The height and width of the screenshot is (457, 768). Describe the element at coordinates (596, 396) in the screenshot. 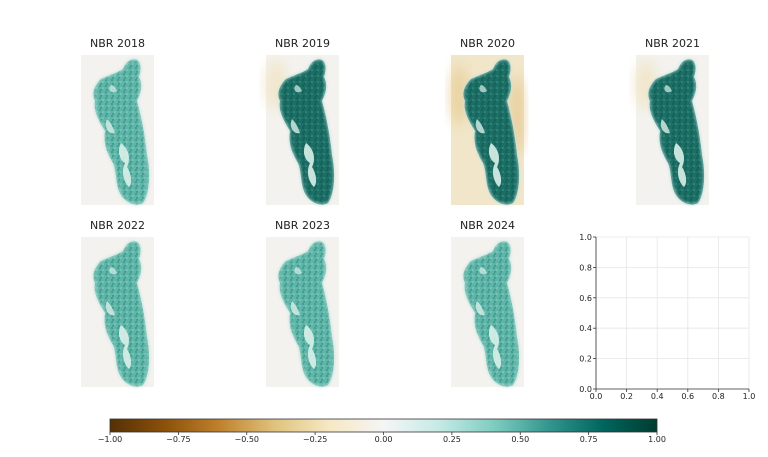

I see `x-tick-label: 0.0` at that location.